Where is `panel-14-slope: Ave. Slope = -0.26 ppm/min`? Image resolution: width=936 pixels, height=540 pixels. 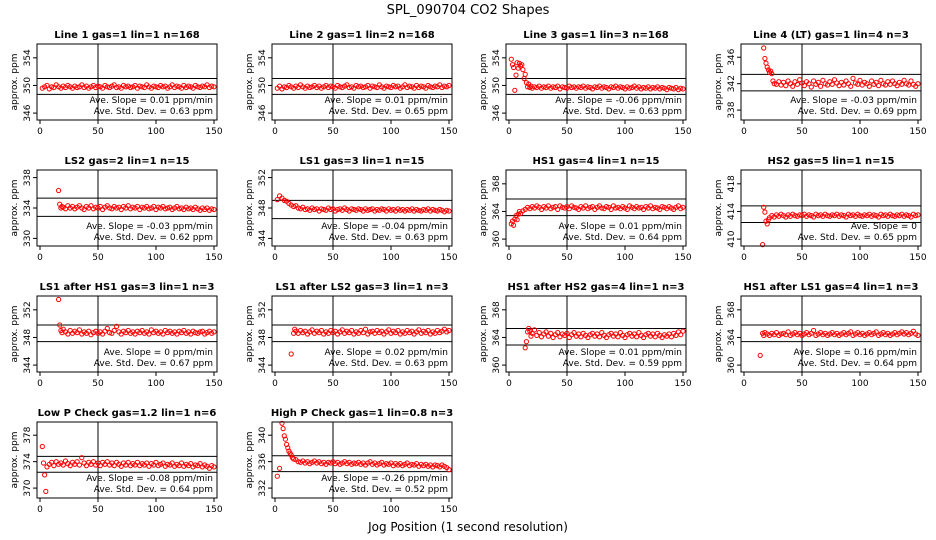
panel-14-slope: Ave. Slope = -0.26 ppm/min is located at coordinates (384, 479).